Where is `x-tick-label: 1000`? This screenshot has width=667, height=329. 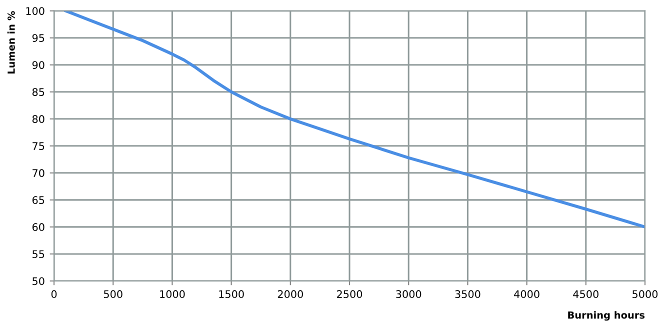 x-tick-label: 1000 is located at coordinates (172, 294).